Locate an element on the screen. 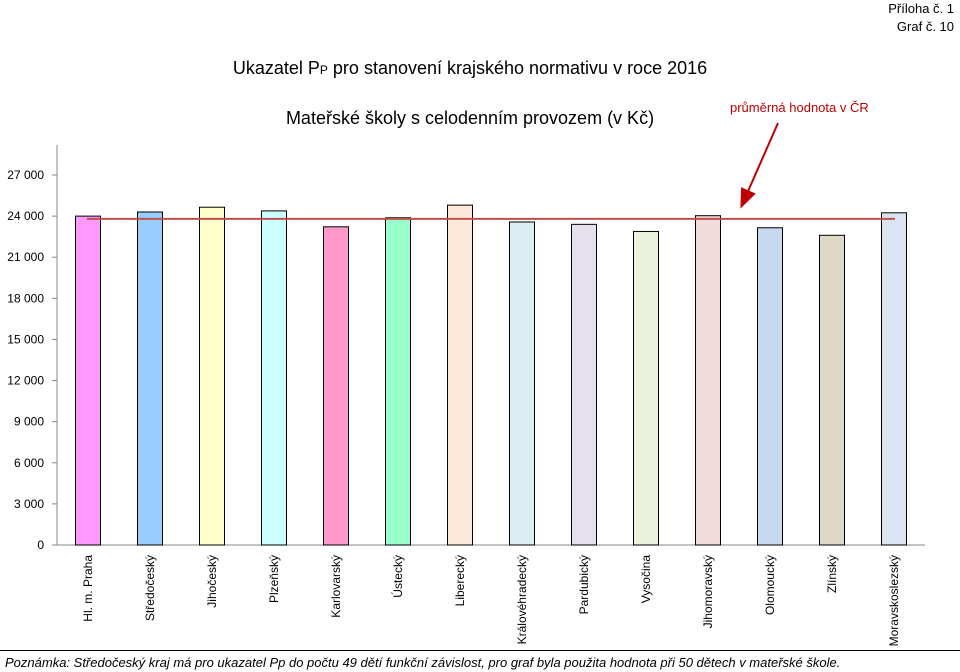 The height and width of the screenshot is (672, 960). y-tick-label: 24 000 is located at coordinates (25, 216).